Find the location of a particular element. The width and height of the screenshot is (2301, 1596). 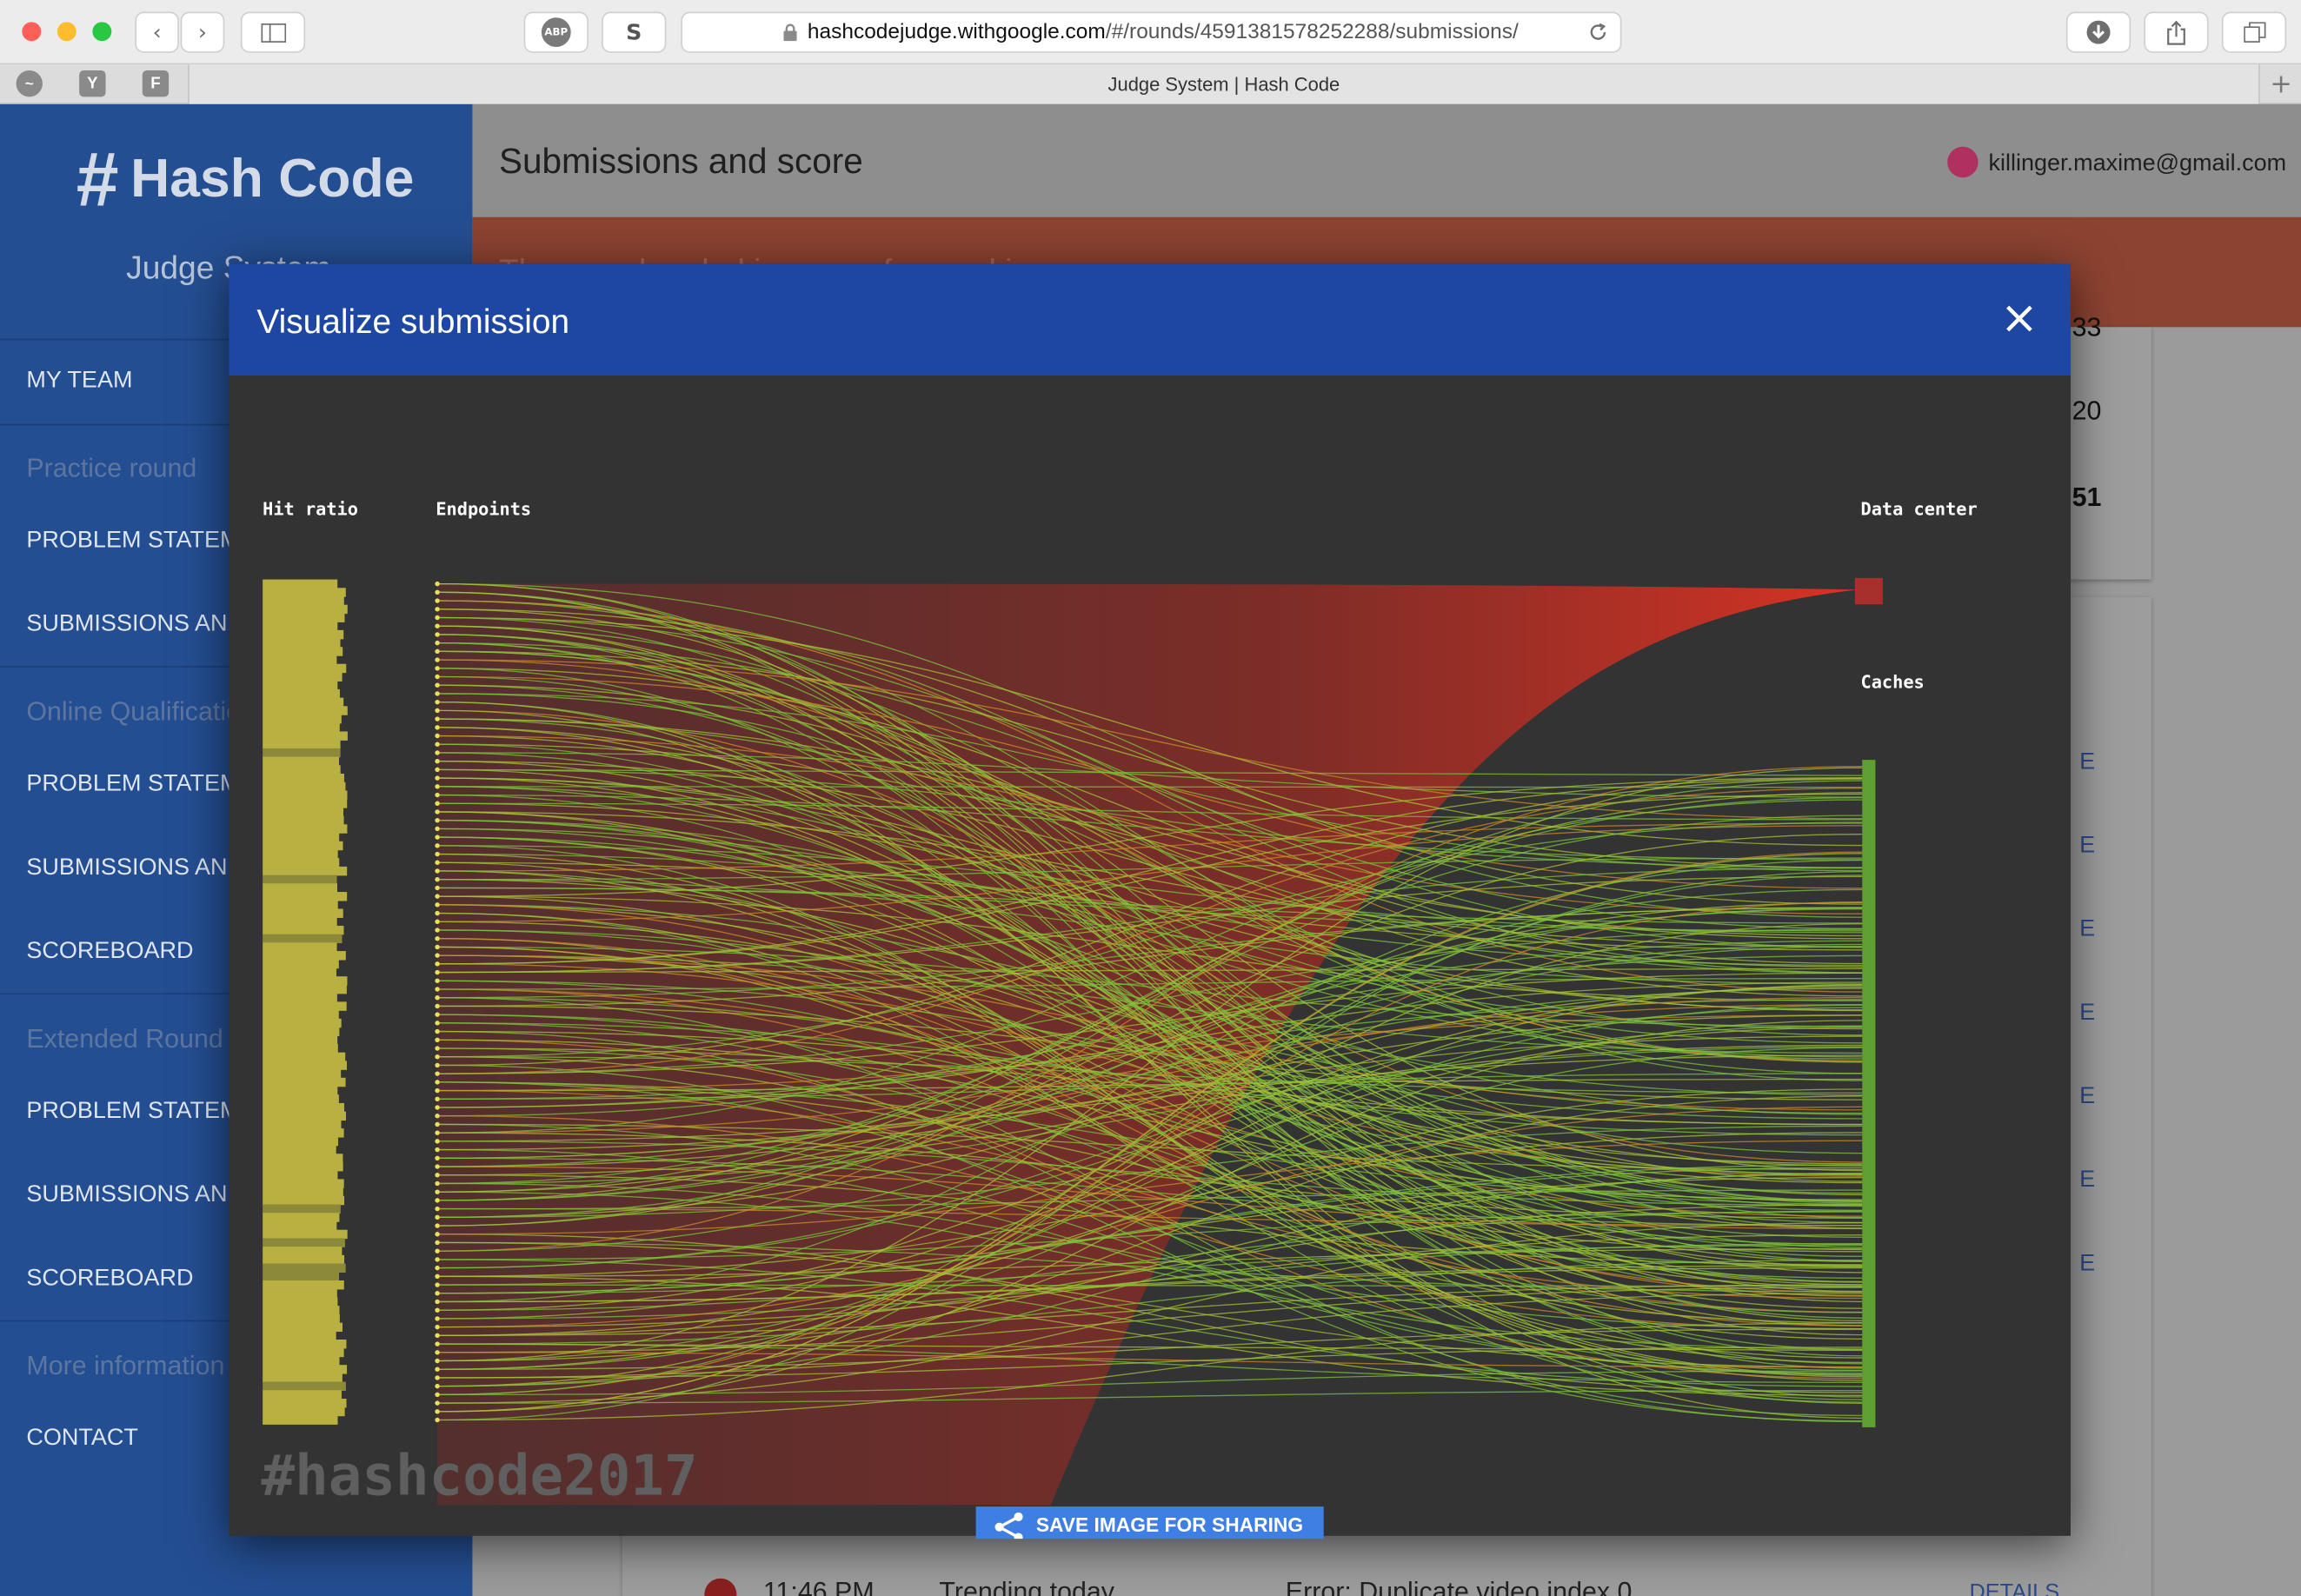

s-extension-button: S is located at coordinates (634, 32).